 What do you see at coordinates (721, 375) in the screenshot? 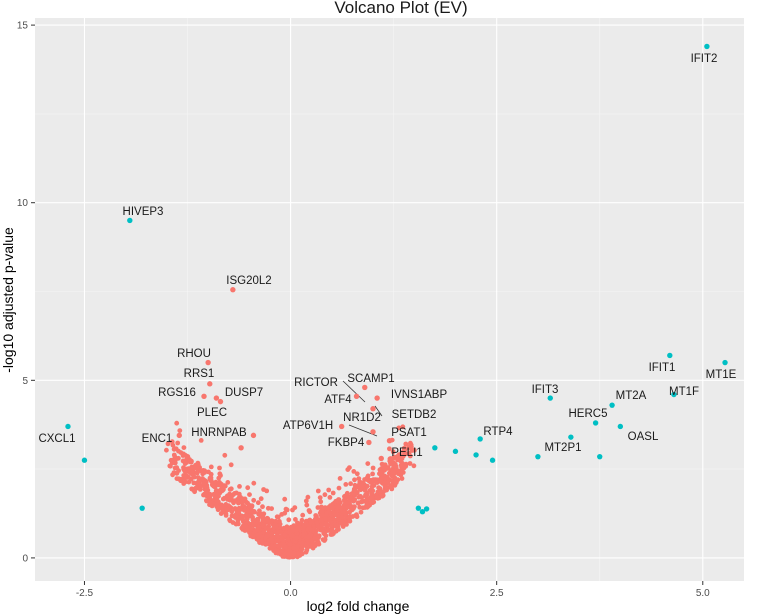
I see `point-label: MT1E` at bounding box center [721, 375].